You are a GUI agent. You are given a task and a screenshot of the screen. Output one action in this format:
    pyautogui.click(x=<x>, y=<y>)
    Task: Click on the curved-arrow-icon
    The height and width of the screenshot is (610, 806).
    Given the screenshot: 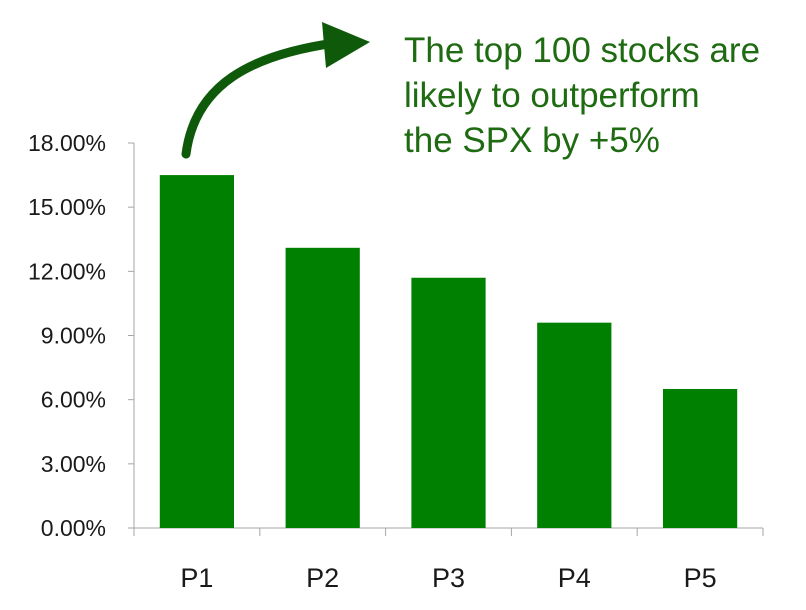 What is the action you would take?
    pyautogui.click(x=260, y=98)
    